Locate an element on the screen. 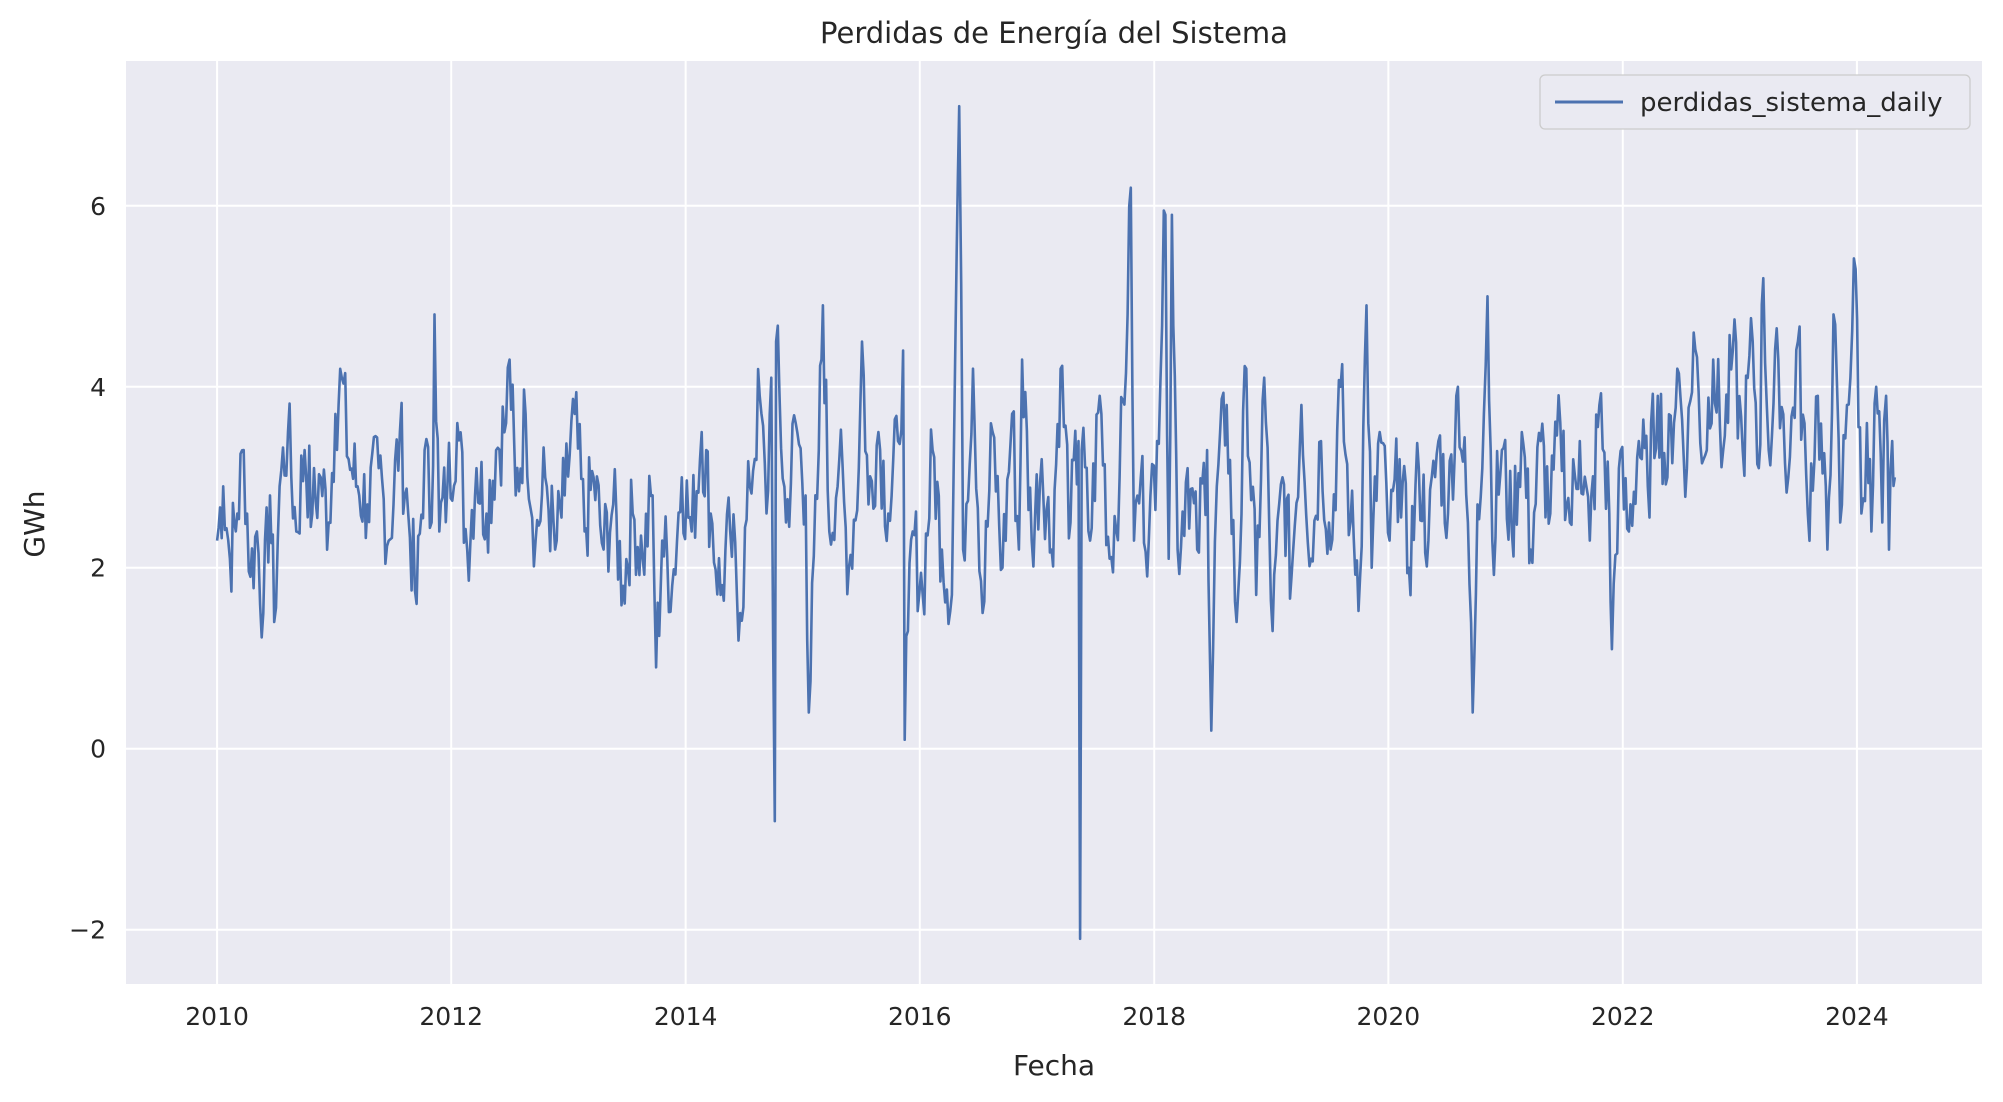 The image size is (2003, 1102). x-tick-label: 2014 is located at coordinates (686, 1016).